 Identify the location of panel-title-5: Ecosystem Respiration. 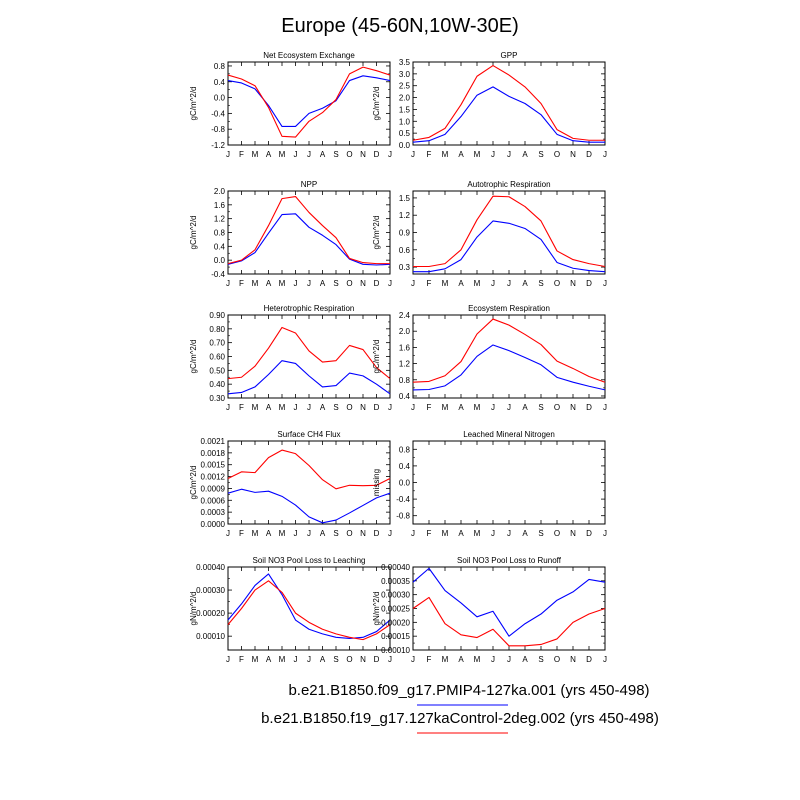
(509, 308).